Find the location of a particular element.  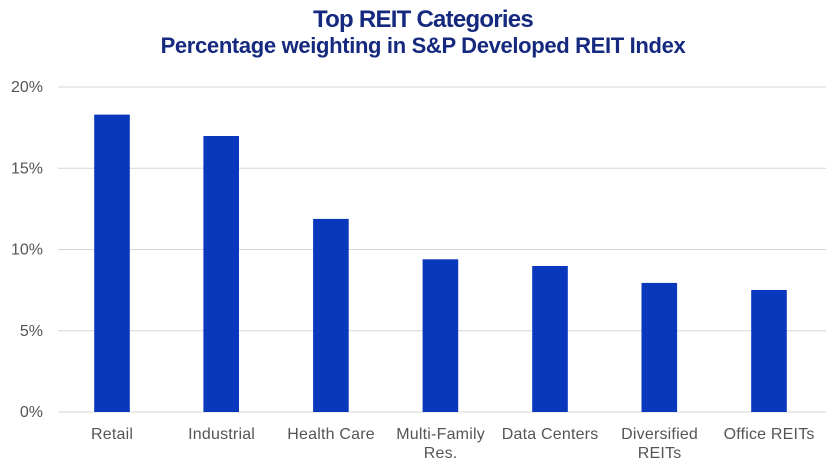

svg-text: Multi-Family is located at coordinates (440, 434).